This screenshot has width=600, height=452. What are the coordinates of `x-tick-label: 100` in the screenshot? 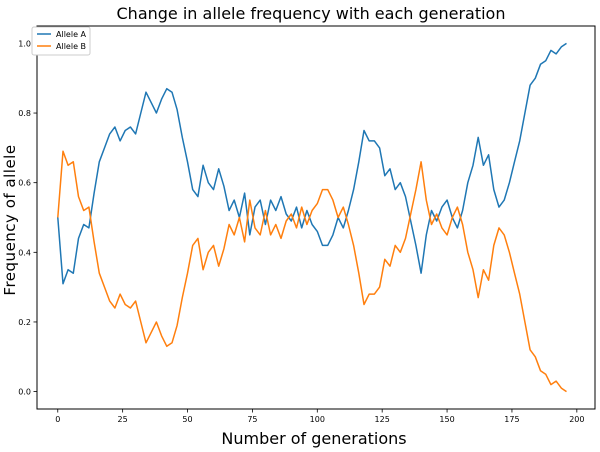 It's located at (317, 419).